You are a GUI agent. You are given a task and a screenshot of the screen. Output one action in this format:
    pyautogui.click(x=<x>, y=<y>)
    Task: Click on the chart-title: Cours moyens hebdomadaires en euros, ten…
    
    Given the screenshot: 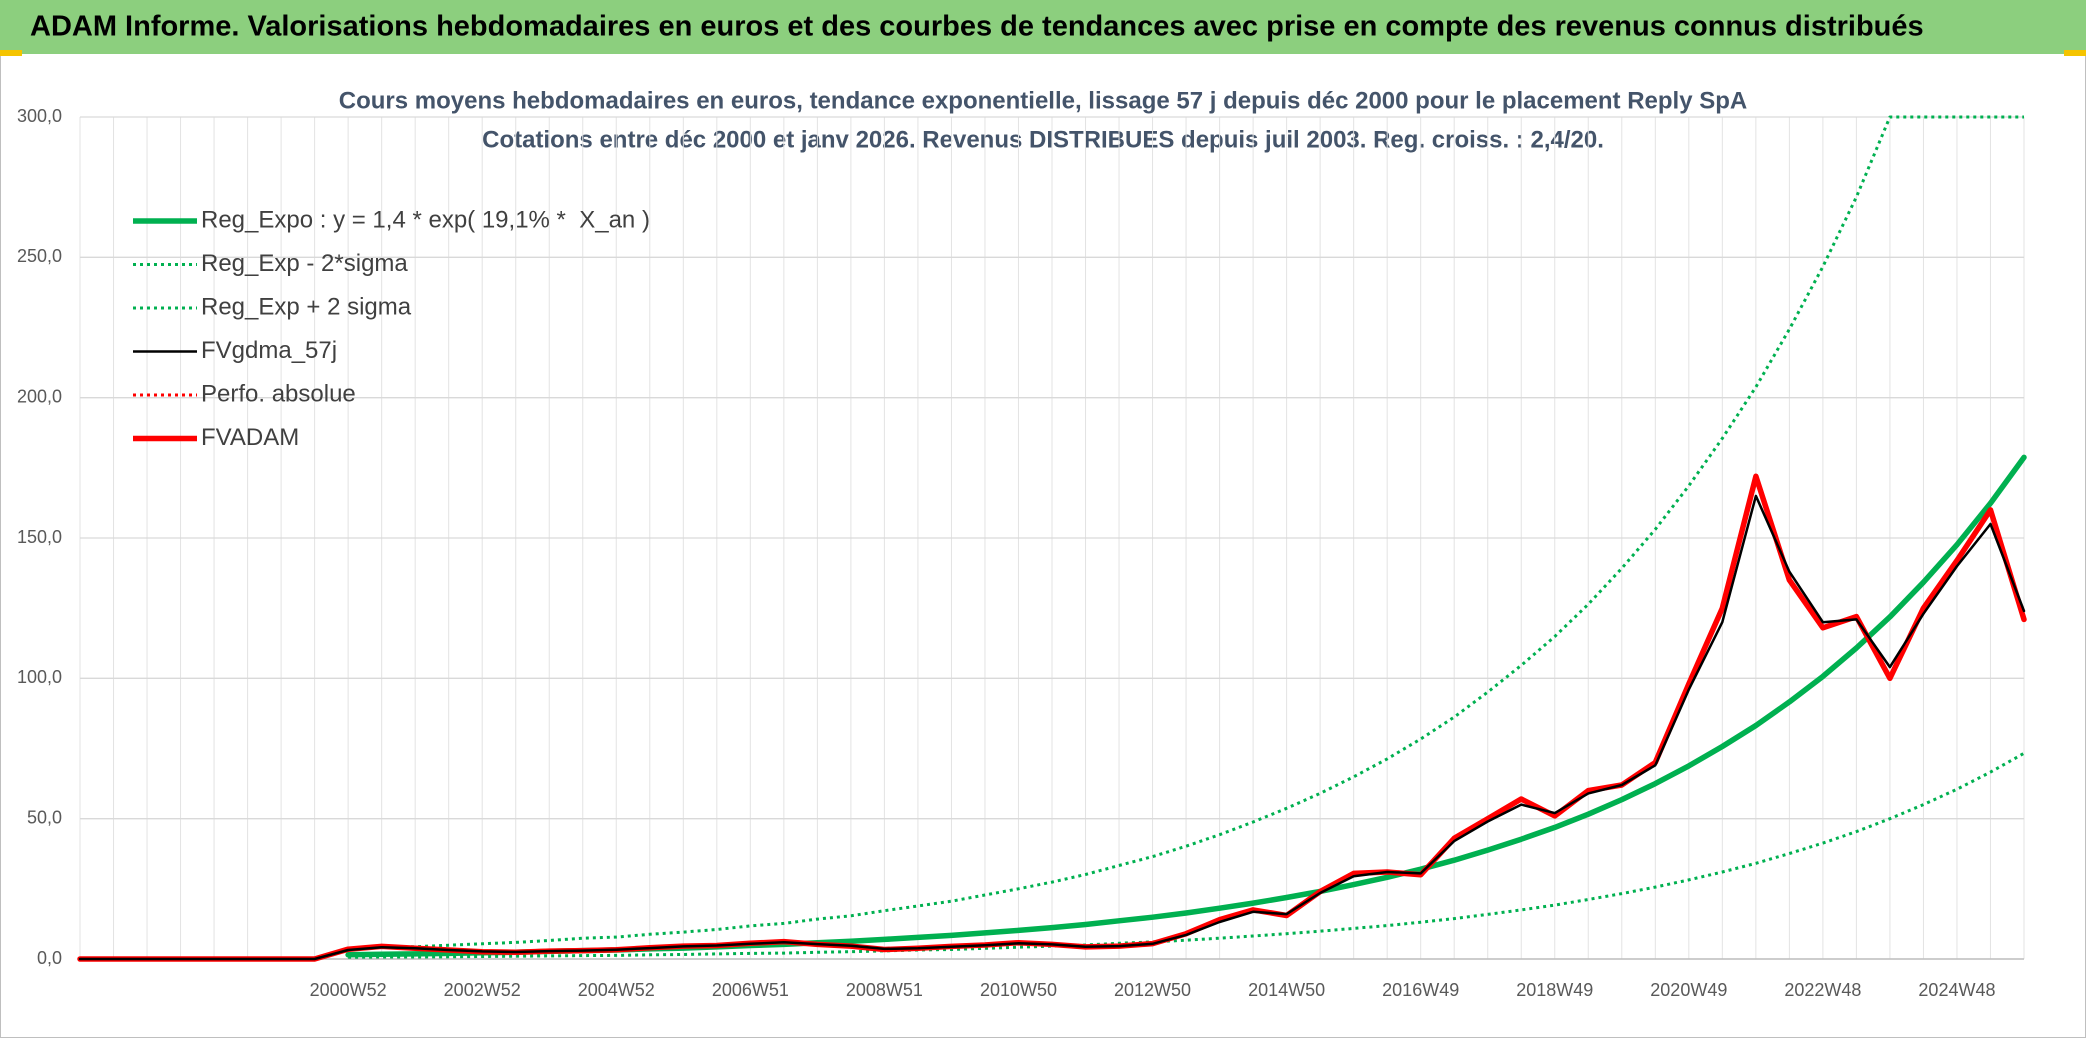 What is the action you would take?
    pyautogui.click(x=1043, y=100)
    